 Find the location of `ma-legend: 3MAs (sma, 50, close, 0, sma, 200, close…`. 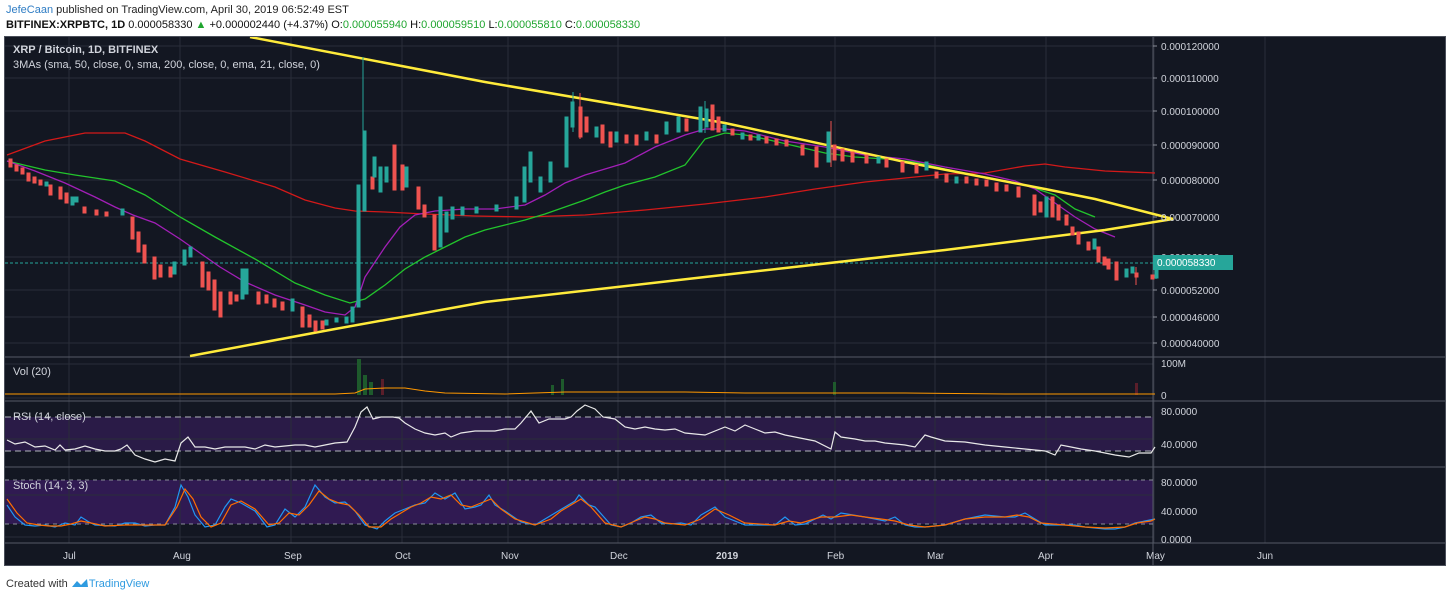

ma-legend: 3MAs (sma, 50, close, 0, sma, 200, close… is located at coordinates (166, 65).